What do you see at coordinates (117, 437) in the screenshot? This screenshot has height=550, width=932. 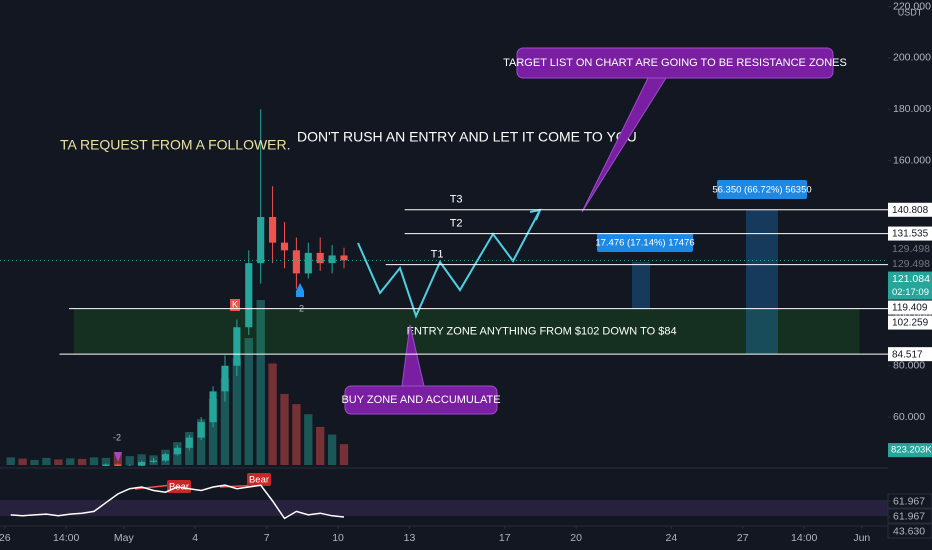 I see `marker: -2` at bounding box center [117, 437].